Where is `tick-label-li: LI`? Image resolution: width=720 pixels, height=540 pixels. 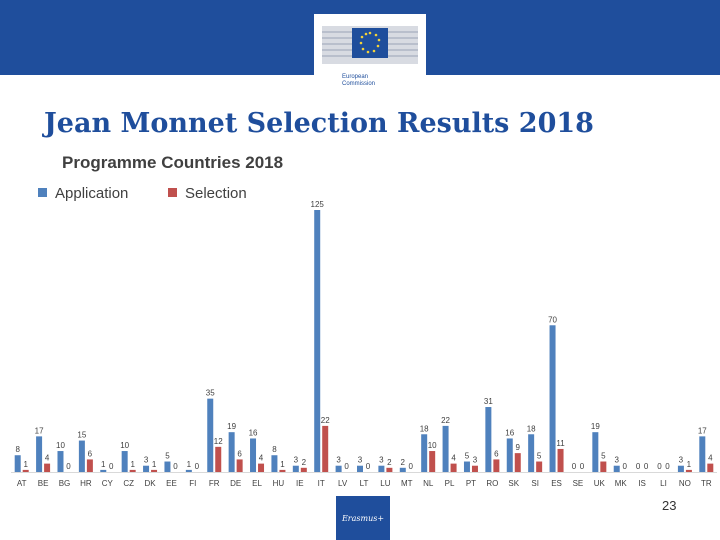
tick-label-li: LI is located at coordinates (663, 483).